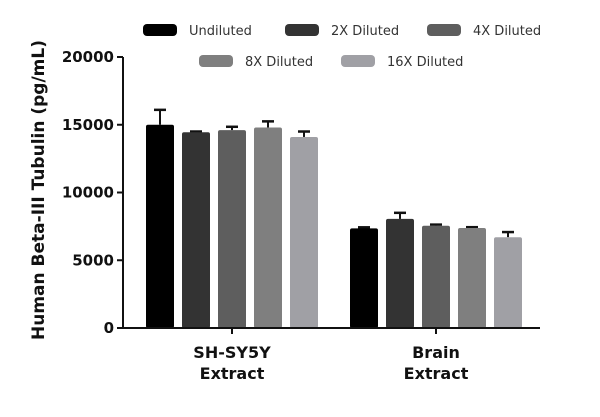  I want to click on y-tick-label: 10000, so click(88, 193).